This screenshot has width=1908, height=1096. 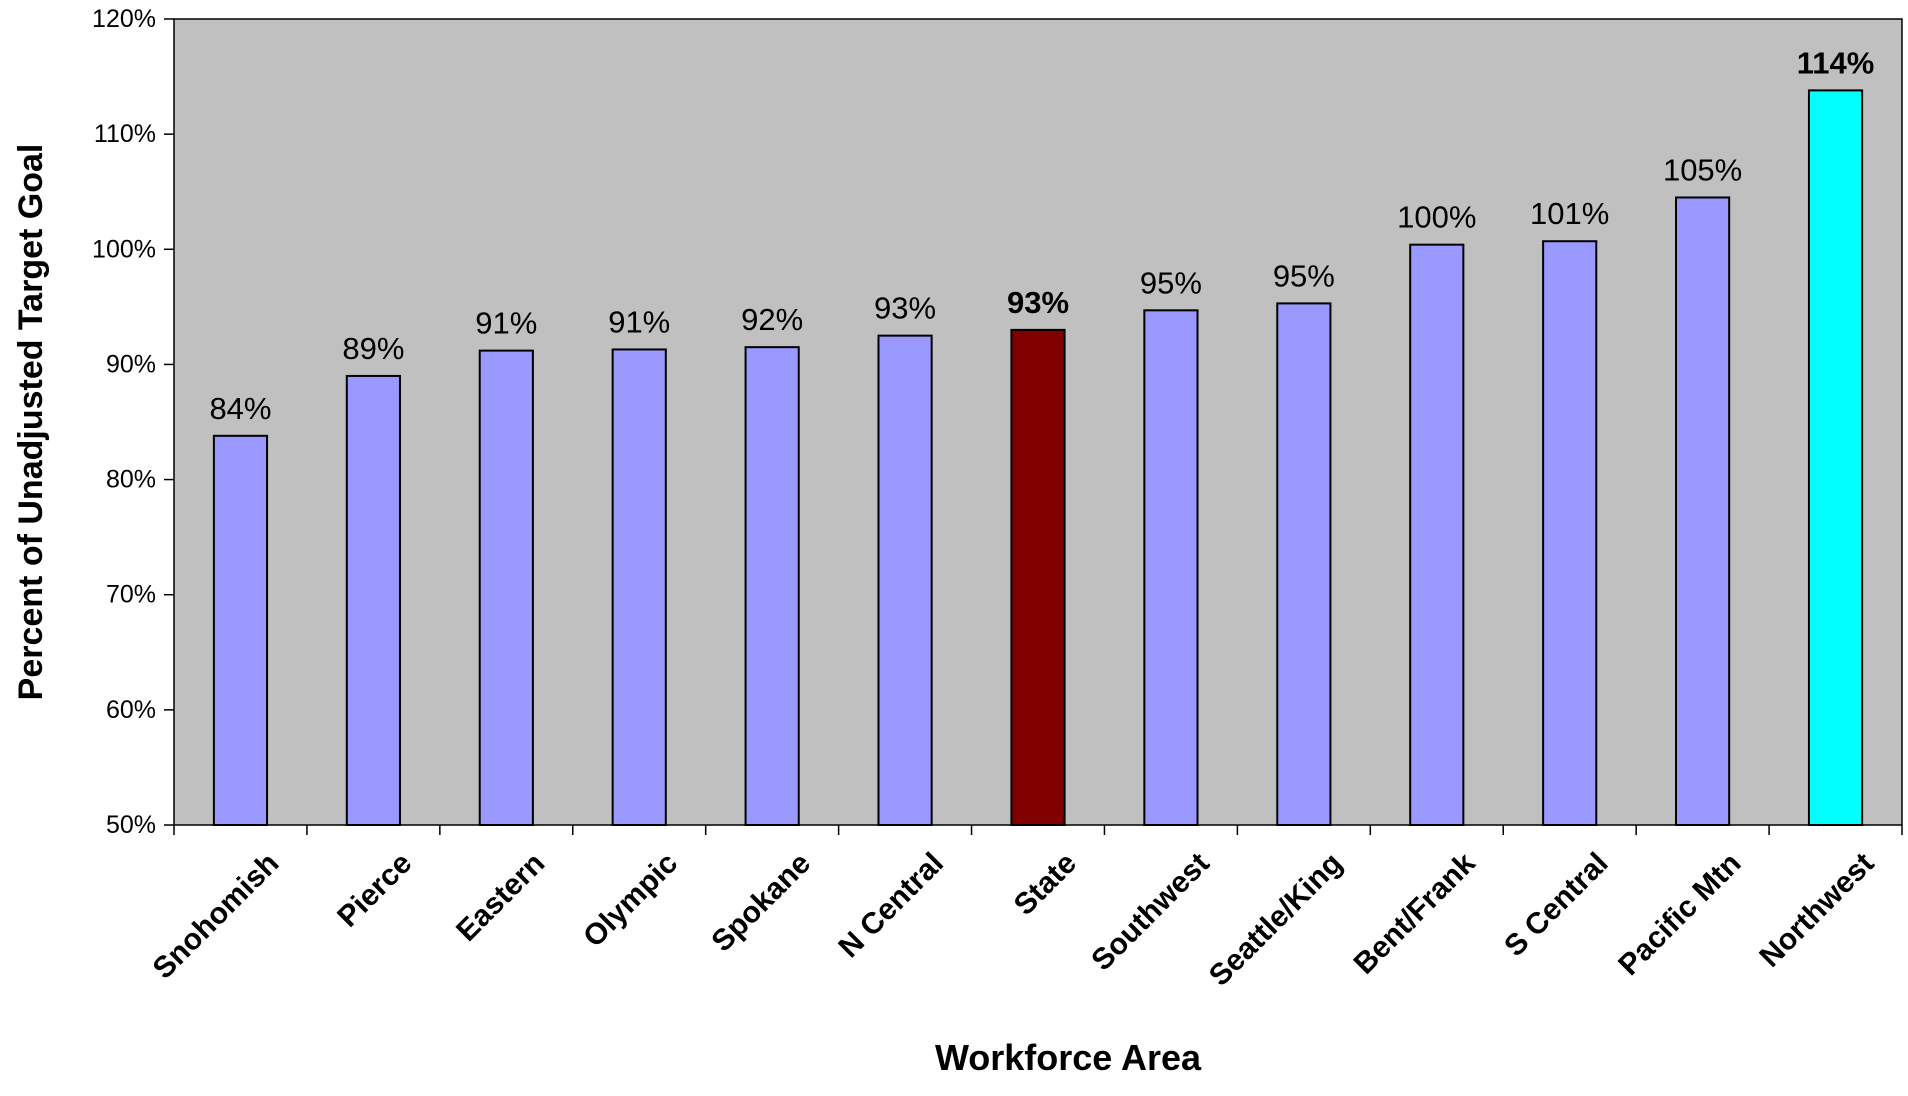 I want to click on data-label: 105%, so click(x=1702, y=169).